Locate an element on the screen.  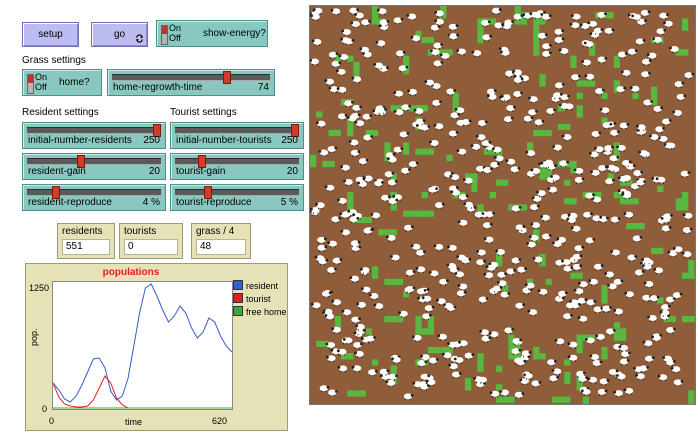
resident-reproduce-slider: resident-reproduce 4 % is located at coordinates (94, 197).